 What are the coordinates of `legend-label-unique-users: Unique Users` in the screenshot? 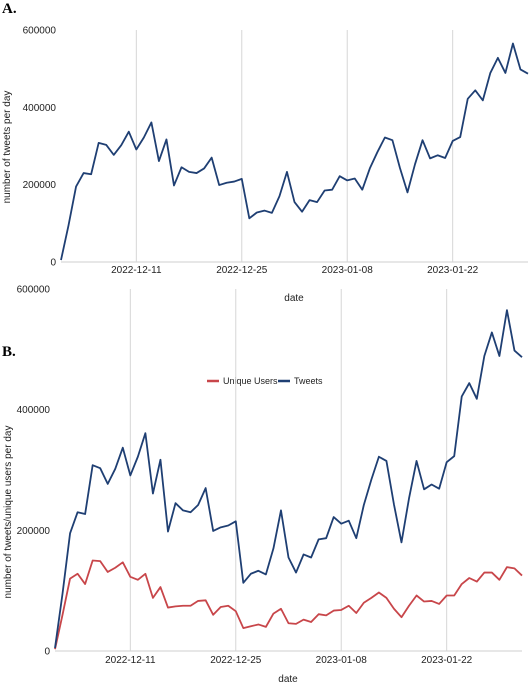 It's located at (250, 381).